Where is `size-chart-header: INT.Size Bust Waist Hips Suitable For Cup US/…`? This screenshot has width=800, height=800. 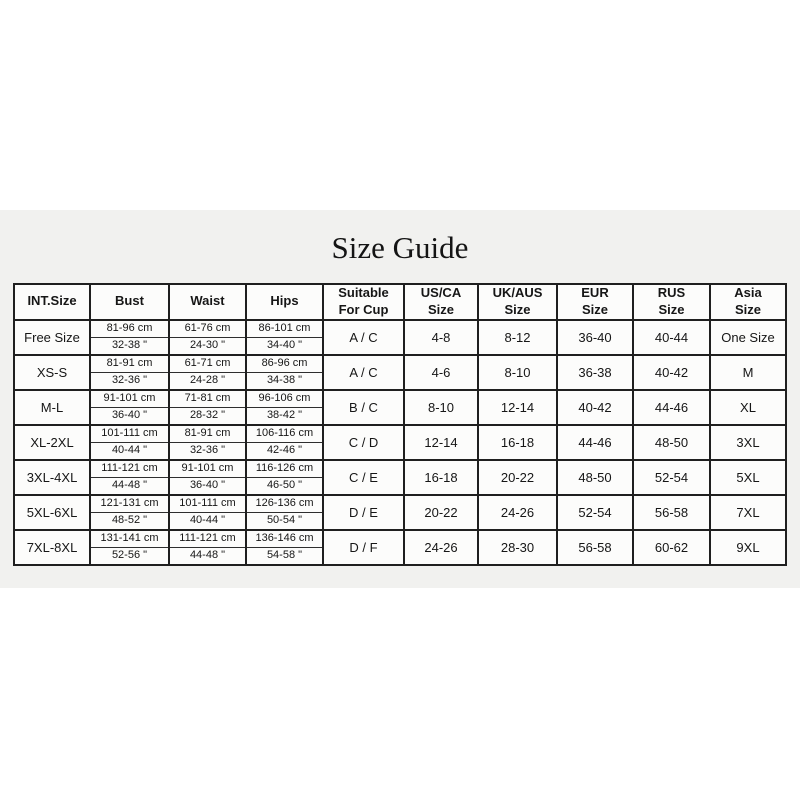
size-chart-header: INT.Size Bust Waist Hips Suitable For Cup US/… is located at coordinates (400, 302).